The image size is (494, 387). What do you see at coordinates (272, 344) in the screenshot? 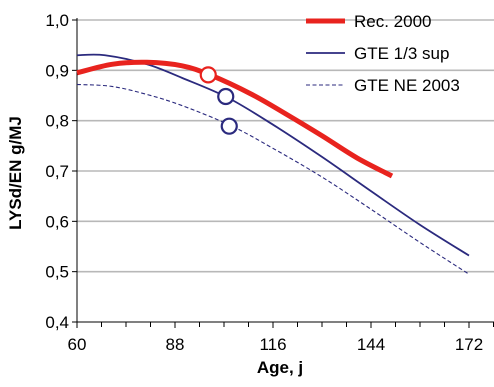
I see `x-tick-label: 116` at bounding box center [272, 344].